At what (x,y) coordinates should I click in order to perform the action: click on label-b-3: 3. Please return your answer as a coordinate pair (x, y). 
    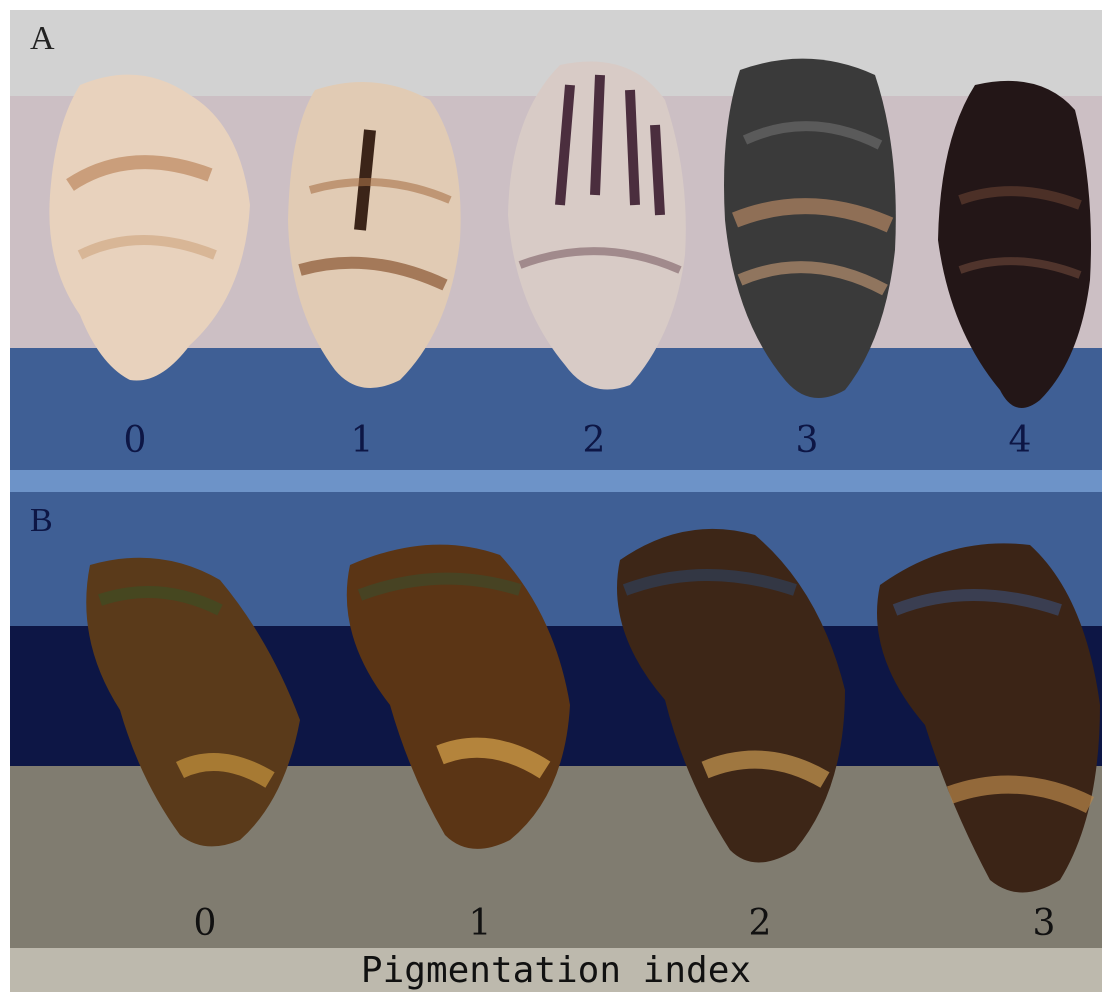
    Looking at the image, I should click on (1044, 923).